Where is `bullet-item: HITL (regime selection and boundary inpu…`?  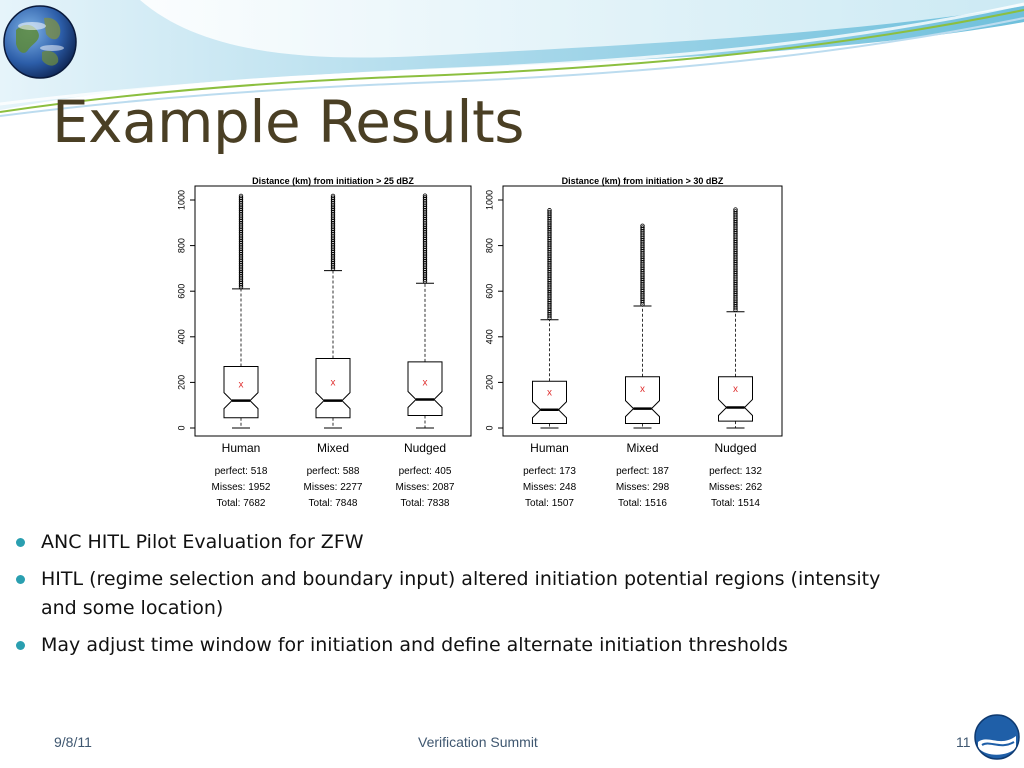 bullet-item: HITL (regime selection and boundary inpu… is located at coordinates (464, 594).